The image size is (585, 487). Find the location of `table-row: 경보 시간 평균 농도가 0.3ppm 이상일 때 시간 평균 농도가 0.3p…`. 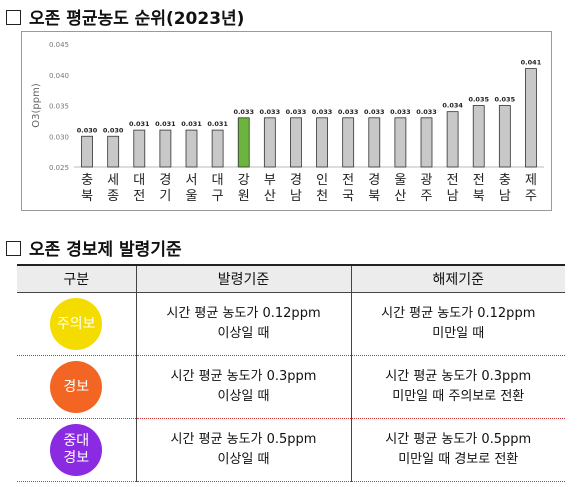

table-row: 경보 시간 평균 농도가 0.3ppm 이상일 때 시간 평균 농도가 0.3p… is located at coordinates (291, 387).